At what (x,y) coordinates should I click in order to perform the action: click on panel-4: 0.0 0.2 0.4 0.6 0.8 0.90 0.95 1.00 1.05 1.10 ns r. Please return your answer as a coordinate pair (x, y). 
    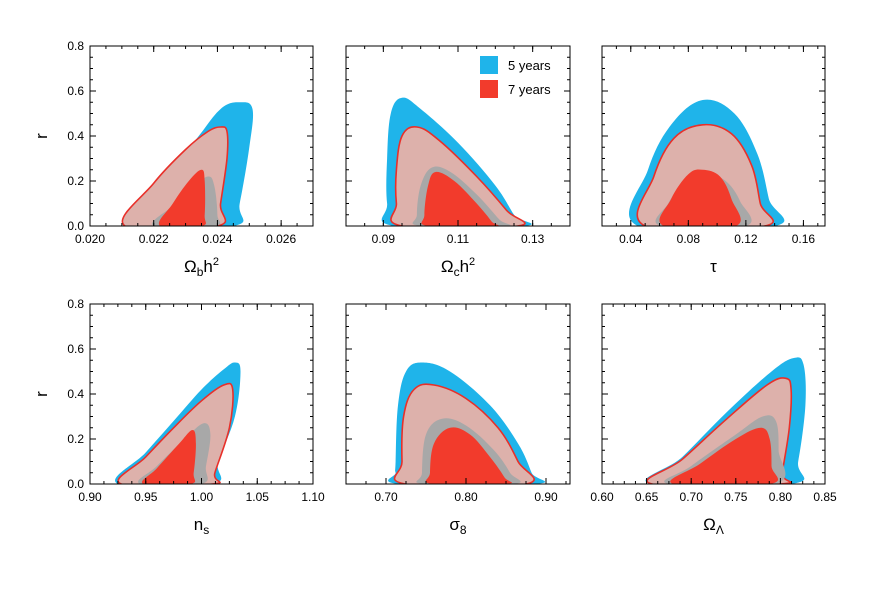
    Looking at the image, I should click on (178, 417).